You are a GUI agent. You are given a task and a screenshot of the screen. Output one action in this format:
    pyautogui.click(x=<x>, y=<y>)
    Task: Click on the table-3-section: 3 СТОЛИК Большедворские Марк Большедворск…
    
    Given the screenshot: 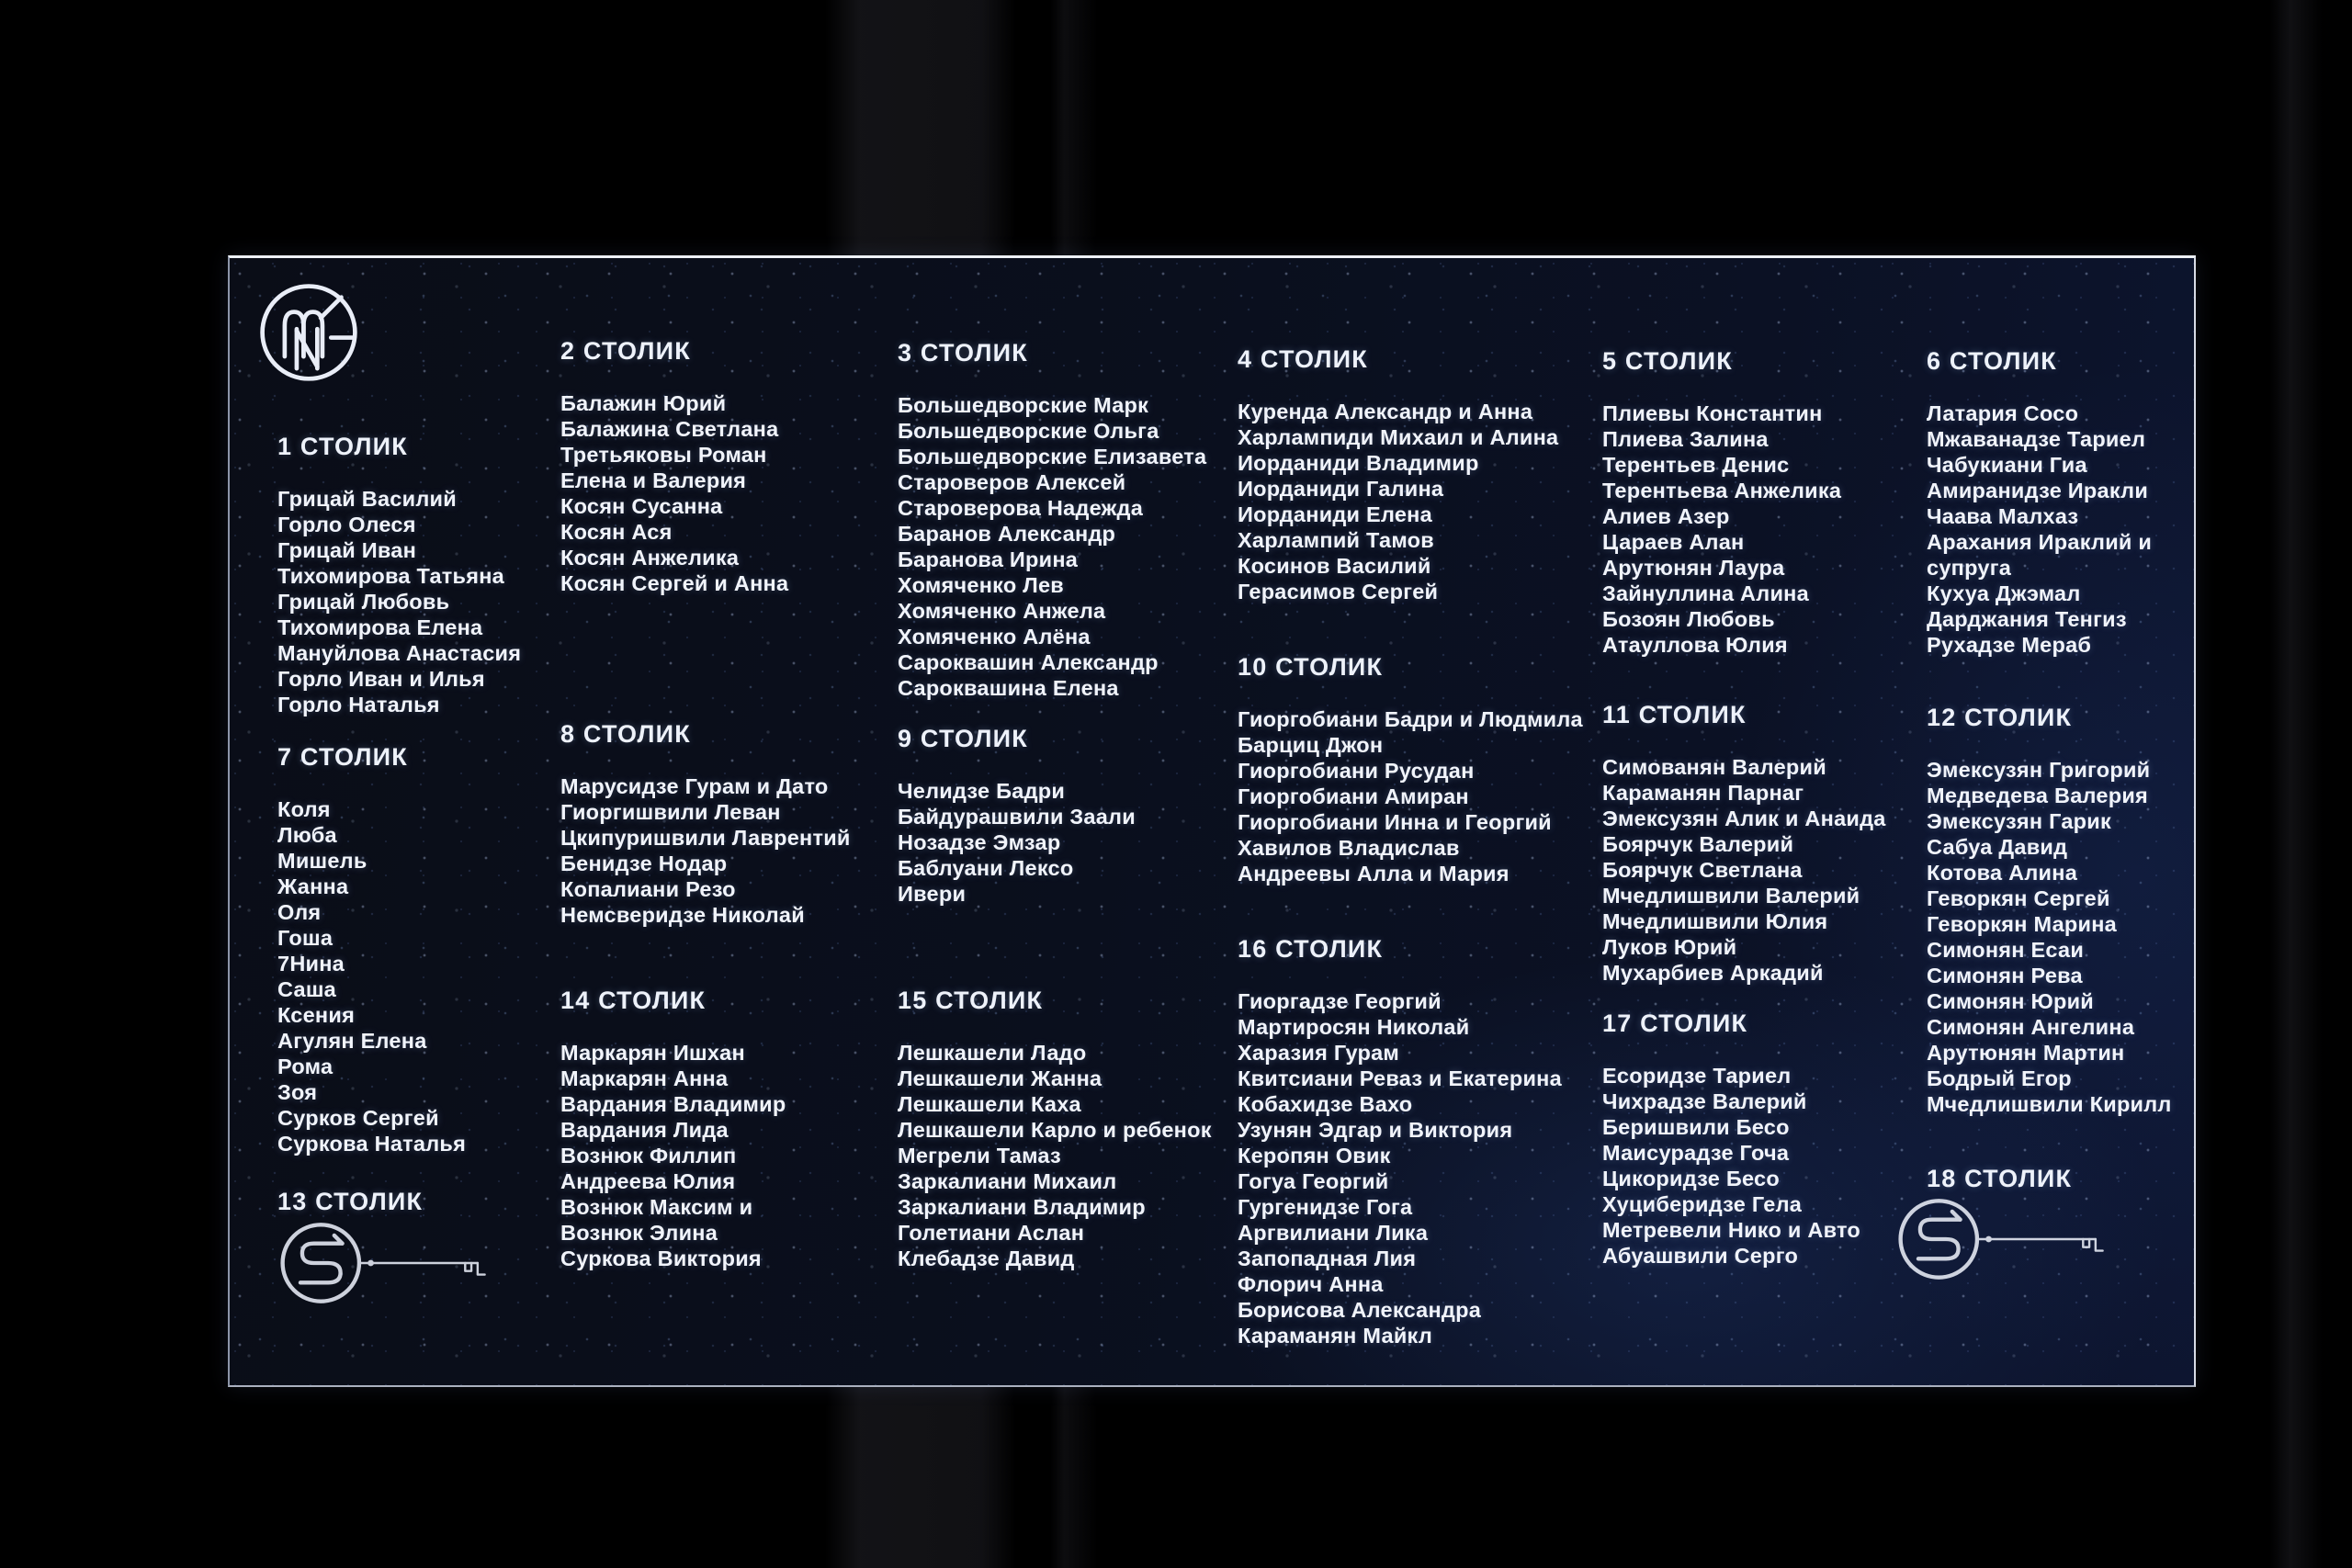 What is the action you would take?
    pyautogui.click(x=1052, y=520)
    